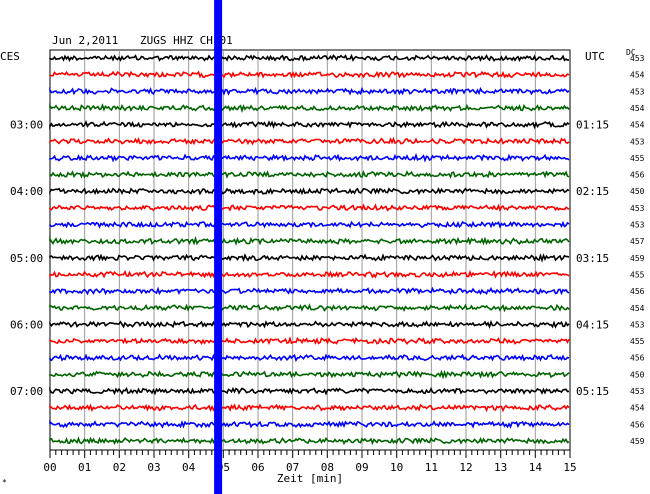  Describe the element at coordinates (592, 191) in the screenshot. I see `utc-time-label: 02:15` at that location.